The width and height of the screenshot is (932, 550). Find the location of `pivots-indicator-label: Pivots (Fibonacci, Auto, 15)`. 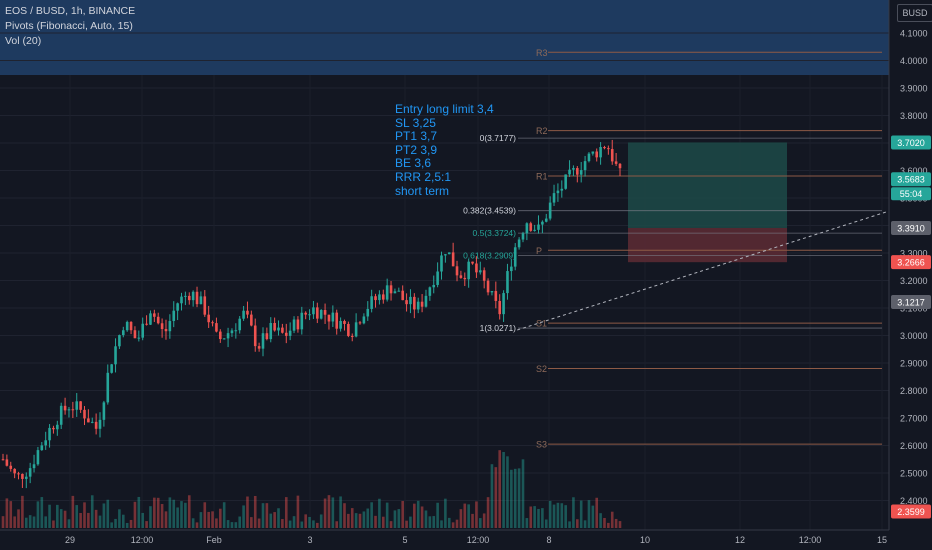

pivots-indicator-label: Pivots (Fibonacci, Auto, 15) is located at coordinates (69, 26).